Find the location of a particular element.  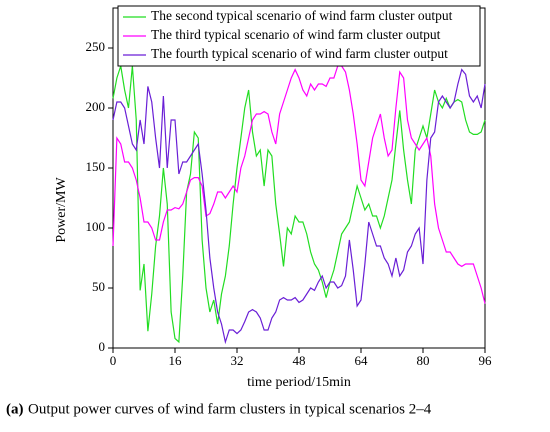

x-tick-label: 80 is located at coordinates (423, 360).